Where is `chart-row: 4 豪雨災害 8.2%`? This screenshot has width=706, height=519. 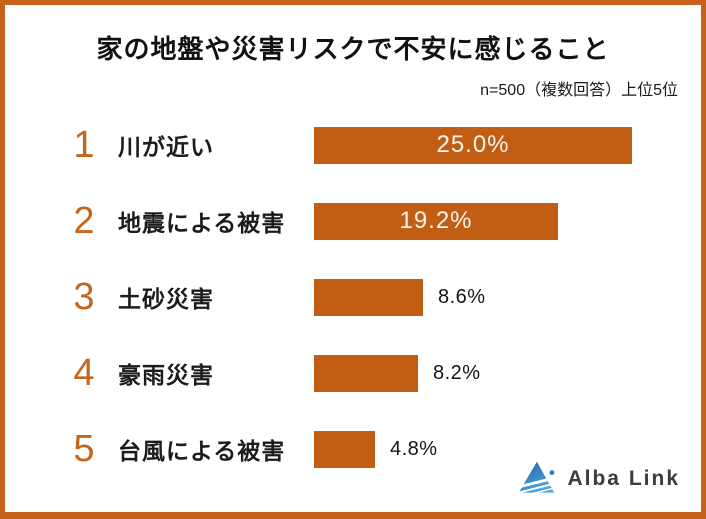
chart-row: 4 豪雨災害 8.2% is located at coordinates (353, 373).